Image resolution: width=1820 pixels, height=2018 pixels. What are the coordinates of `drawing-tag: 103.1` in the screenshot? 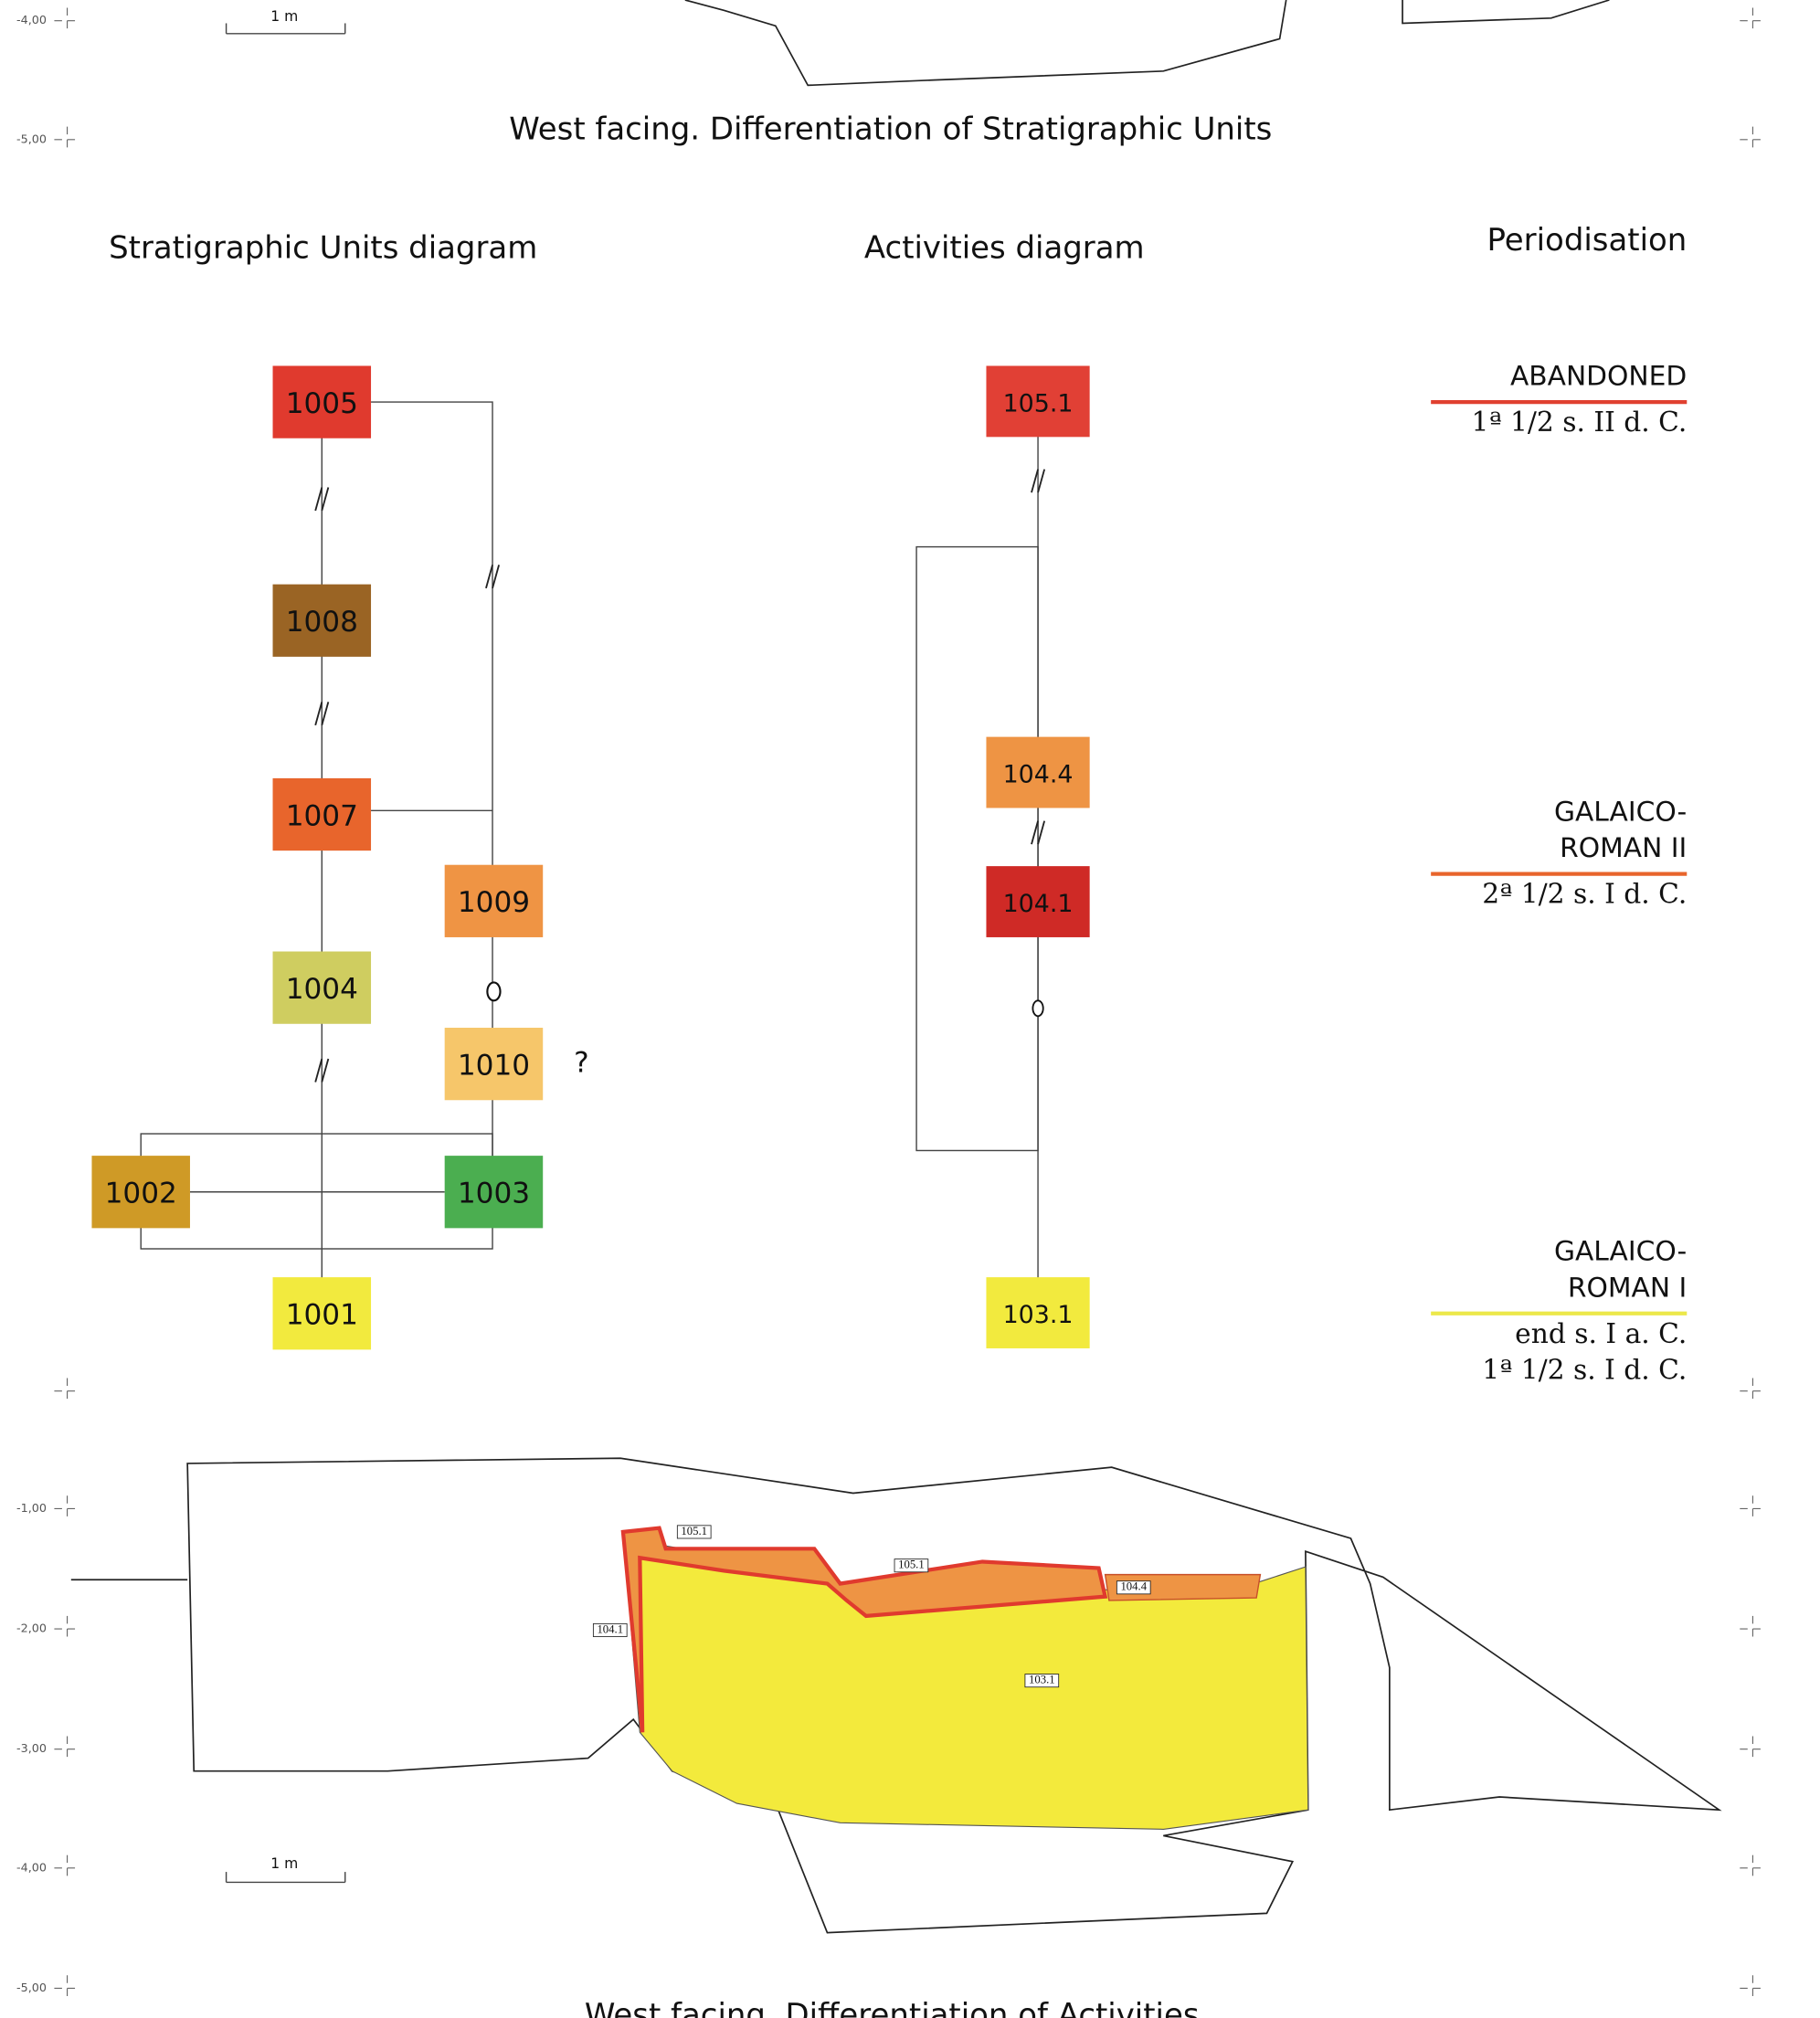 It's located at (1042, 1680).